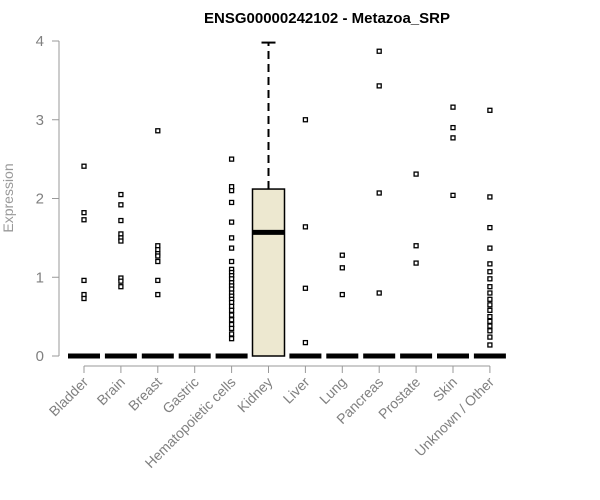 The width and height of the screenshot is (600, 500). What do you see at coordinates (255, 395) in the screenshot?
I see `x-tick-label: Kidney` at bounding box center [255, 395].